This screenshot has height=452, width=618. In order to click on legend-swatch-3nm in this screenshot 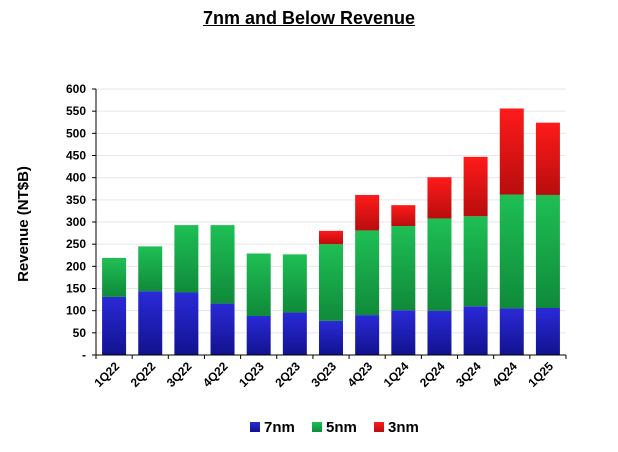, I will do `click(379, 427)`.